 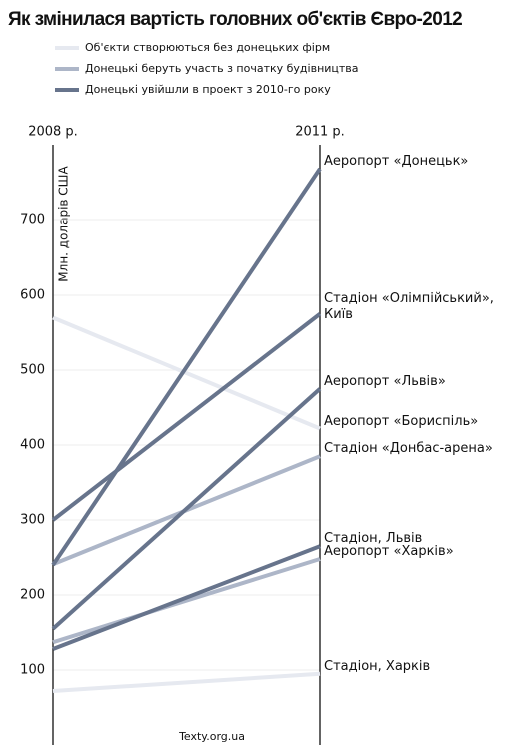 What do you see at coordinates (373, 539) in the screenshot?
I see `series-label: Стадіон, Львів` at bounding box center [373, 539].